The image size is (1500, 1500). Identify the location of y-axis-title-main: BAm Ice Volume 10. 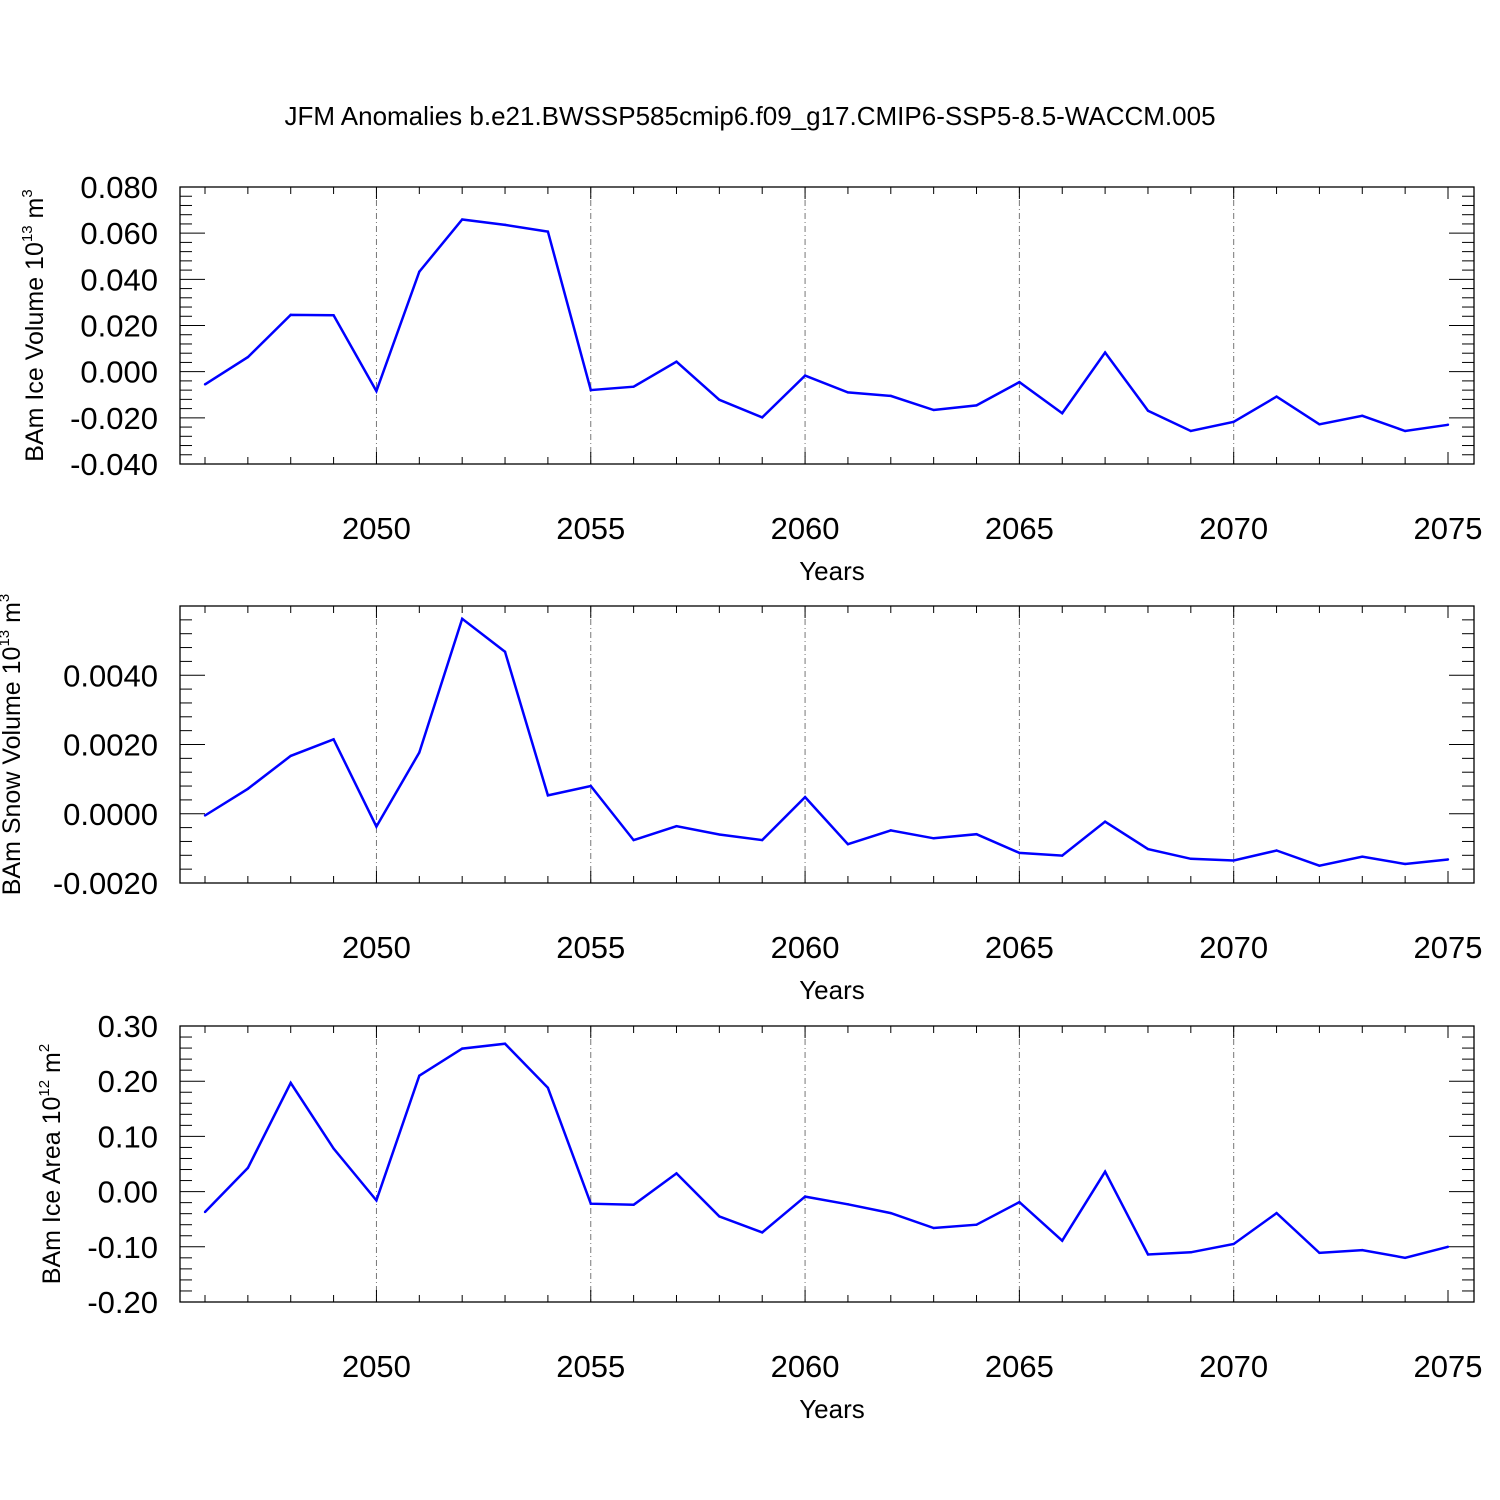
(35, 352).